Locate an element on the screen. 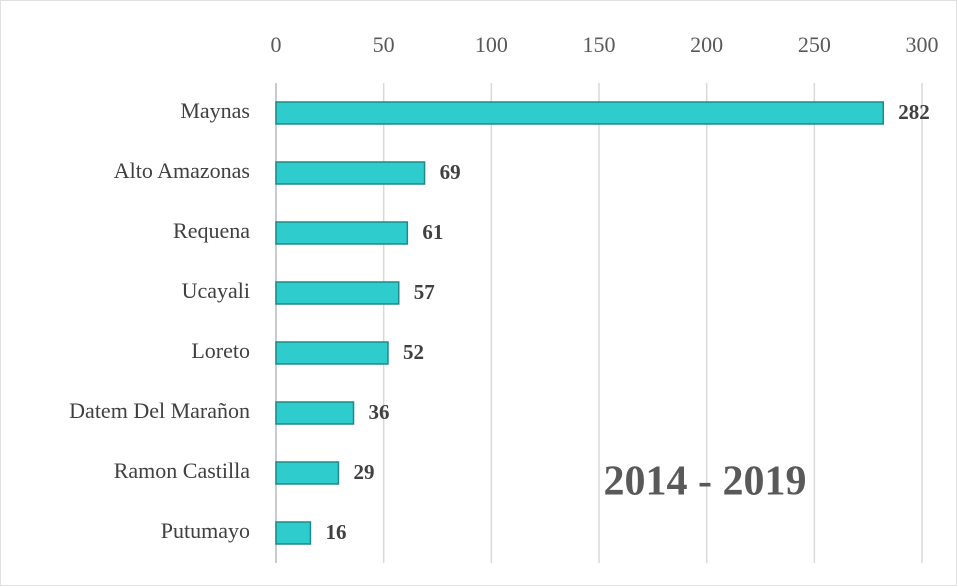 This screenshot has height=586, width=957. data-label: 61 is located at coordinates (432, 232).